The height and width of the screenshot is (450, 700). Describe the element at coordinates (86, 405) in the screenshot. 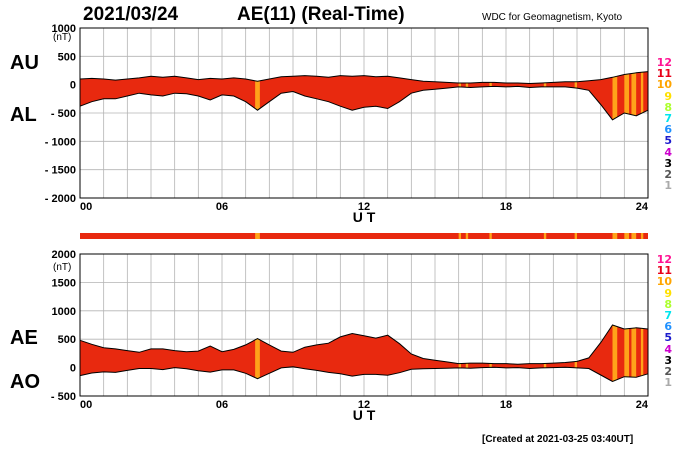

I see `bottom-xtick-0: 00` at that location.